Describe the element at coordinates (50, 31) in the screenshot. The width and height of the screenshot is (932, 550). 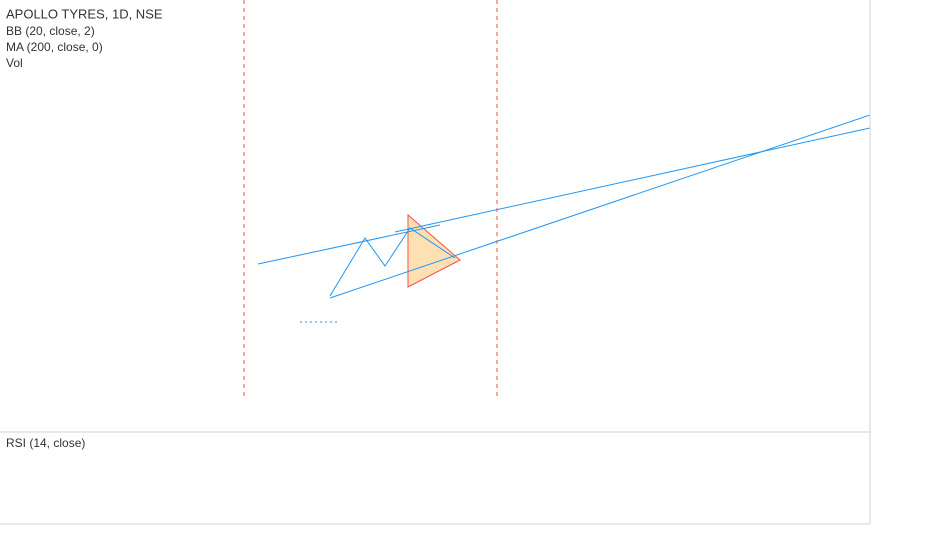
I see `indicator-label: BB (20, close, 2)` at that location.